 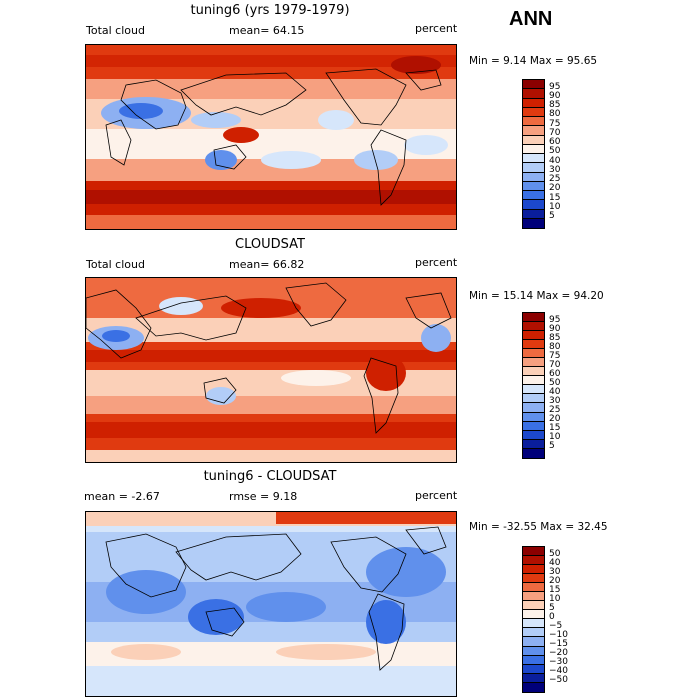 What do you see at coordinates (558, 635) in the screenshot?
I see `colorbar-tick: −10` at bounding box center [558, 635].